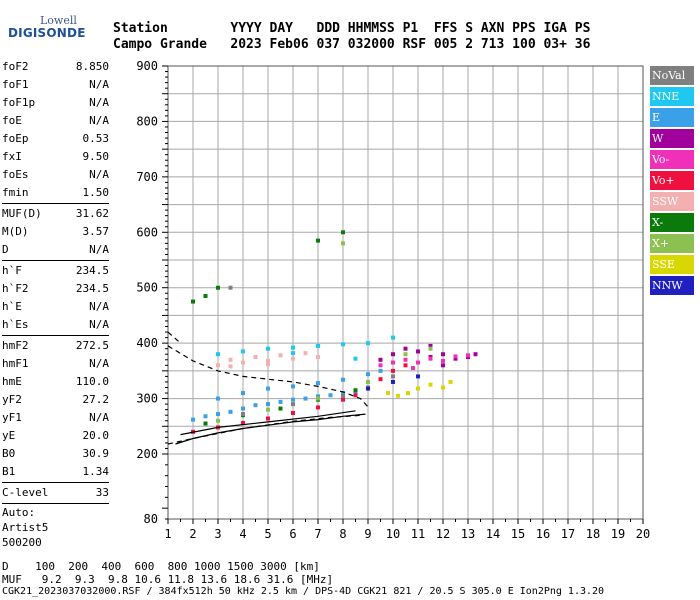 The width and height of the screenshot is (700, 600). I want to click on param-value: 1.50, so click(96, 192).